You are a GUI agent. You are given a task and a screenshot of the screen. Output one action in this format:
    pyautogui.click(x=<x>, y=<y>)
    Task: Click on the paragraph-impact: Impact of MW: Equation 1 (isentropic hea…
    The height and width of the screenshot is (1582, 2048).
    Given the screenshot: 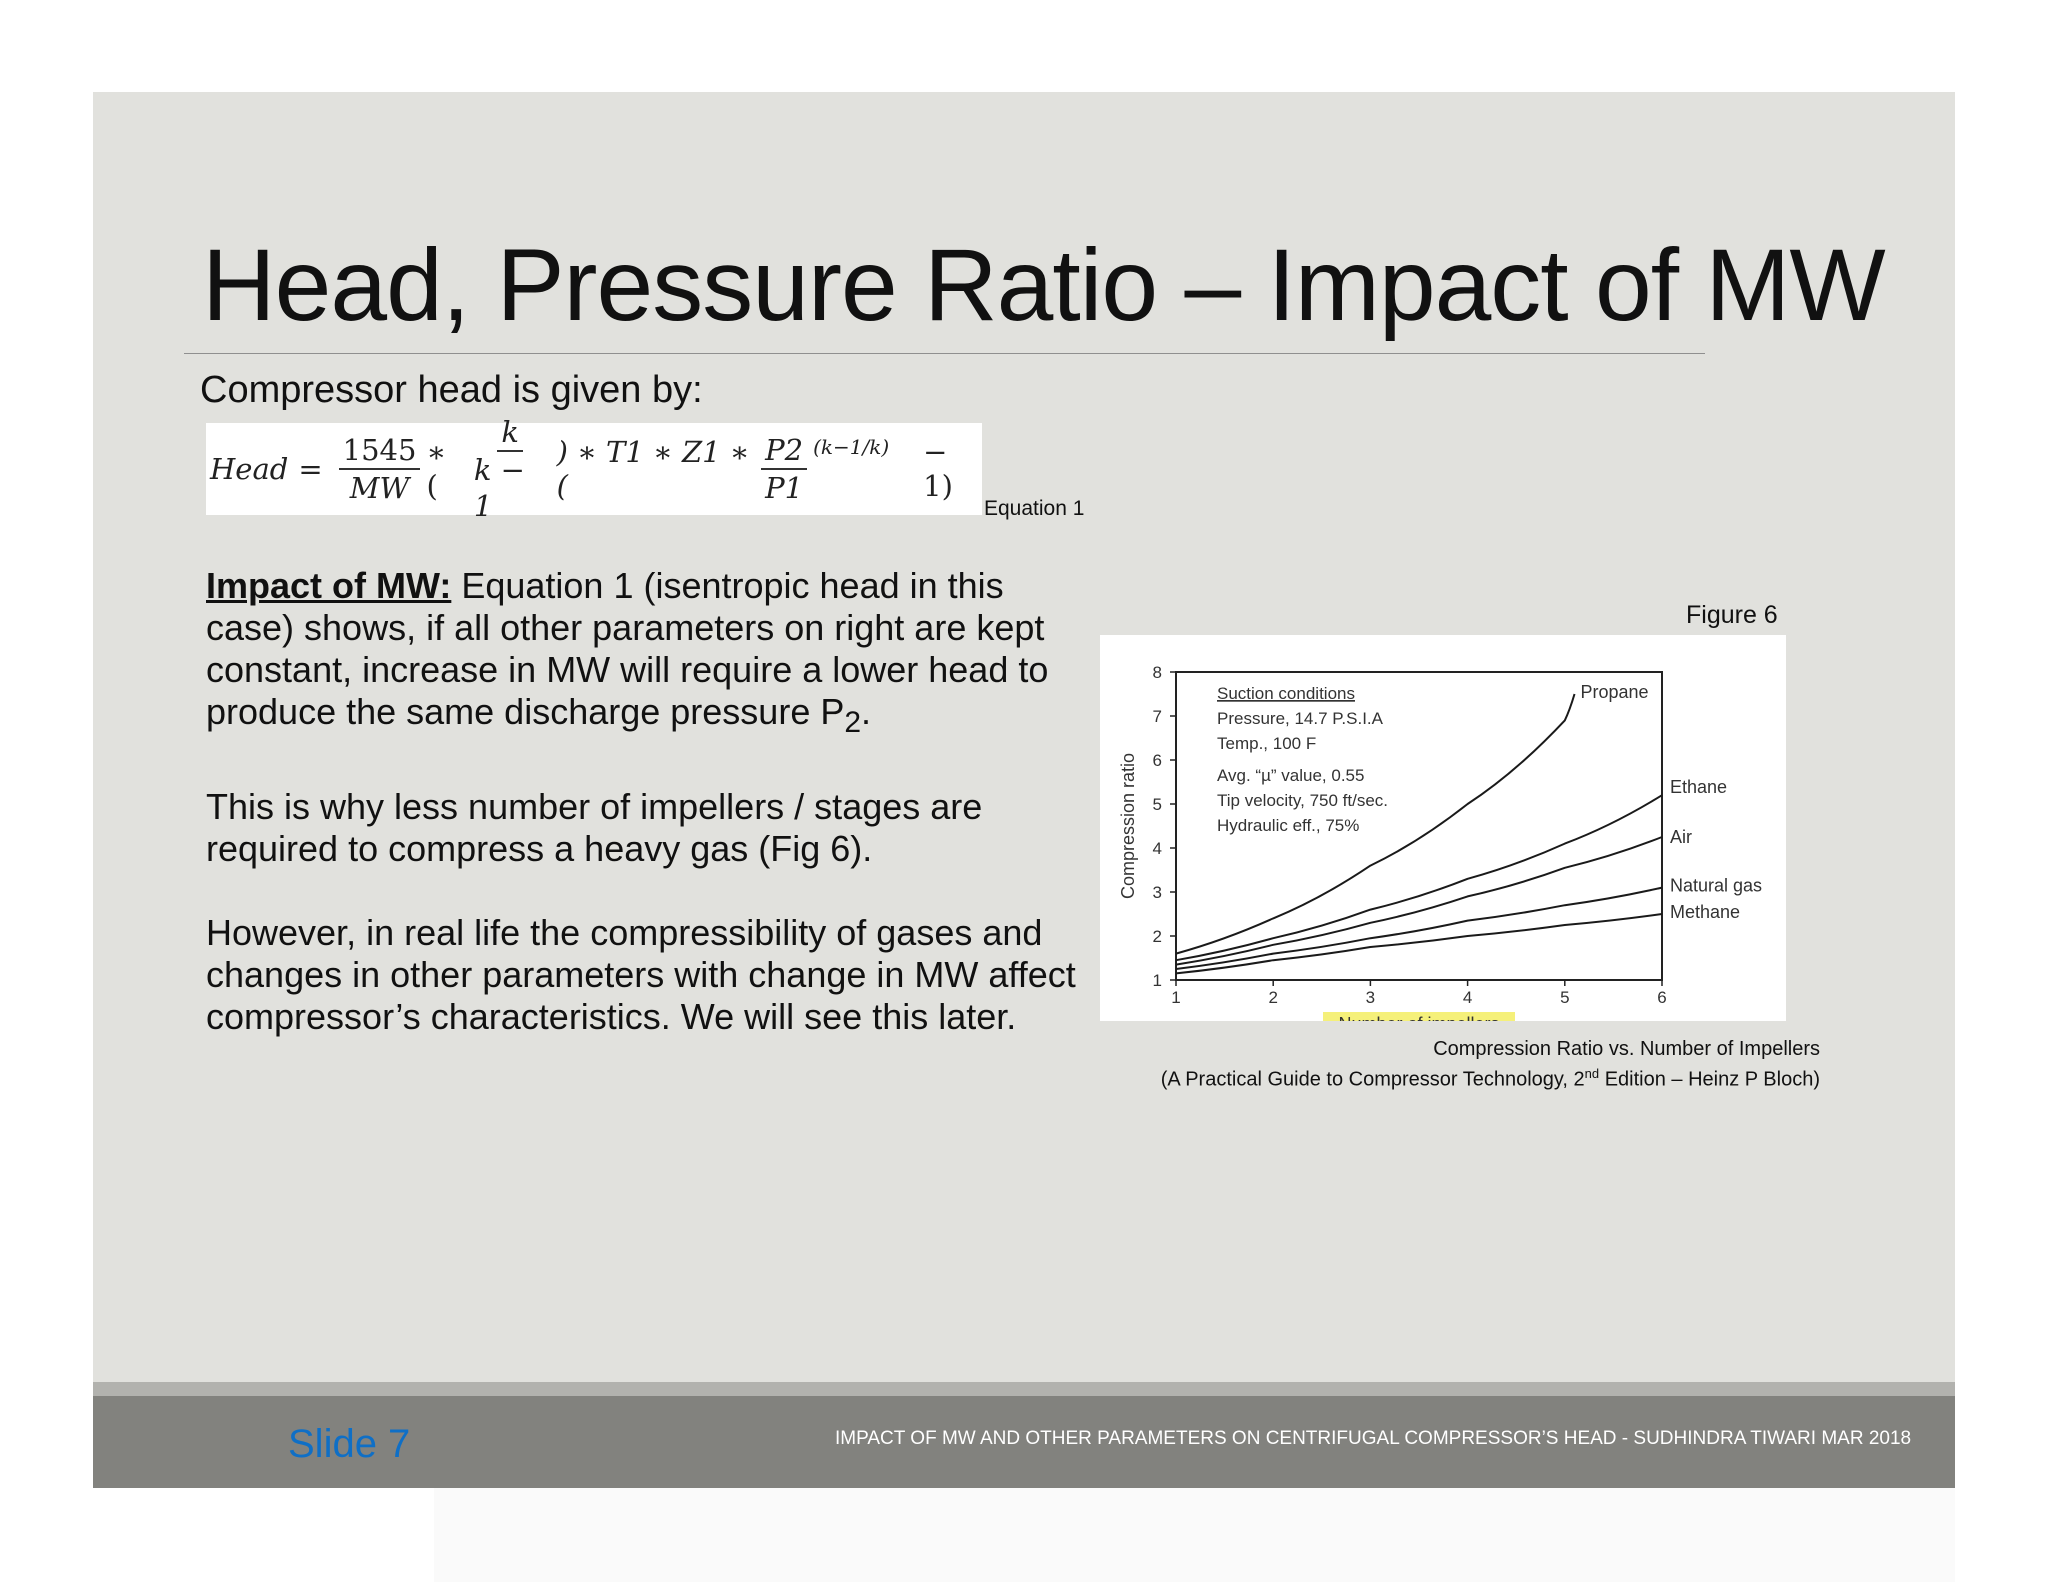 What is the action you would take?
    pyautogui.click(x=646, y=654)
    